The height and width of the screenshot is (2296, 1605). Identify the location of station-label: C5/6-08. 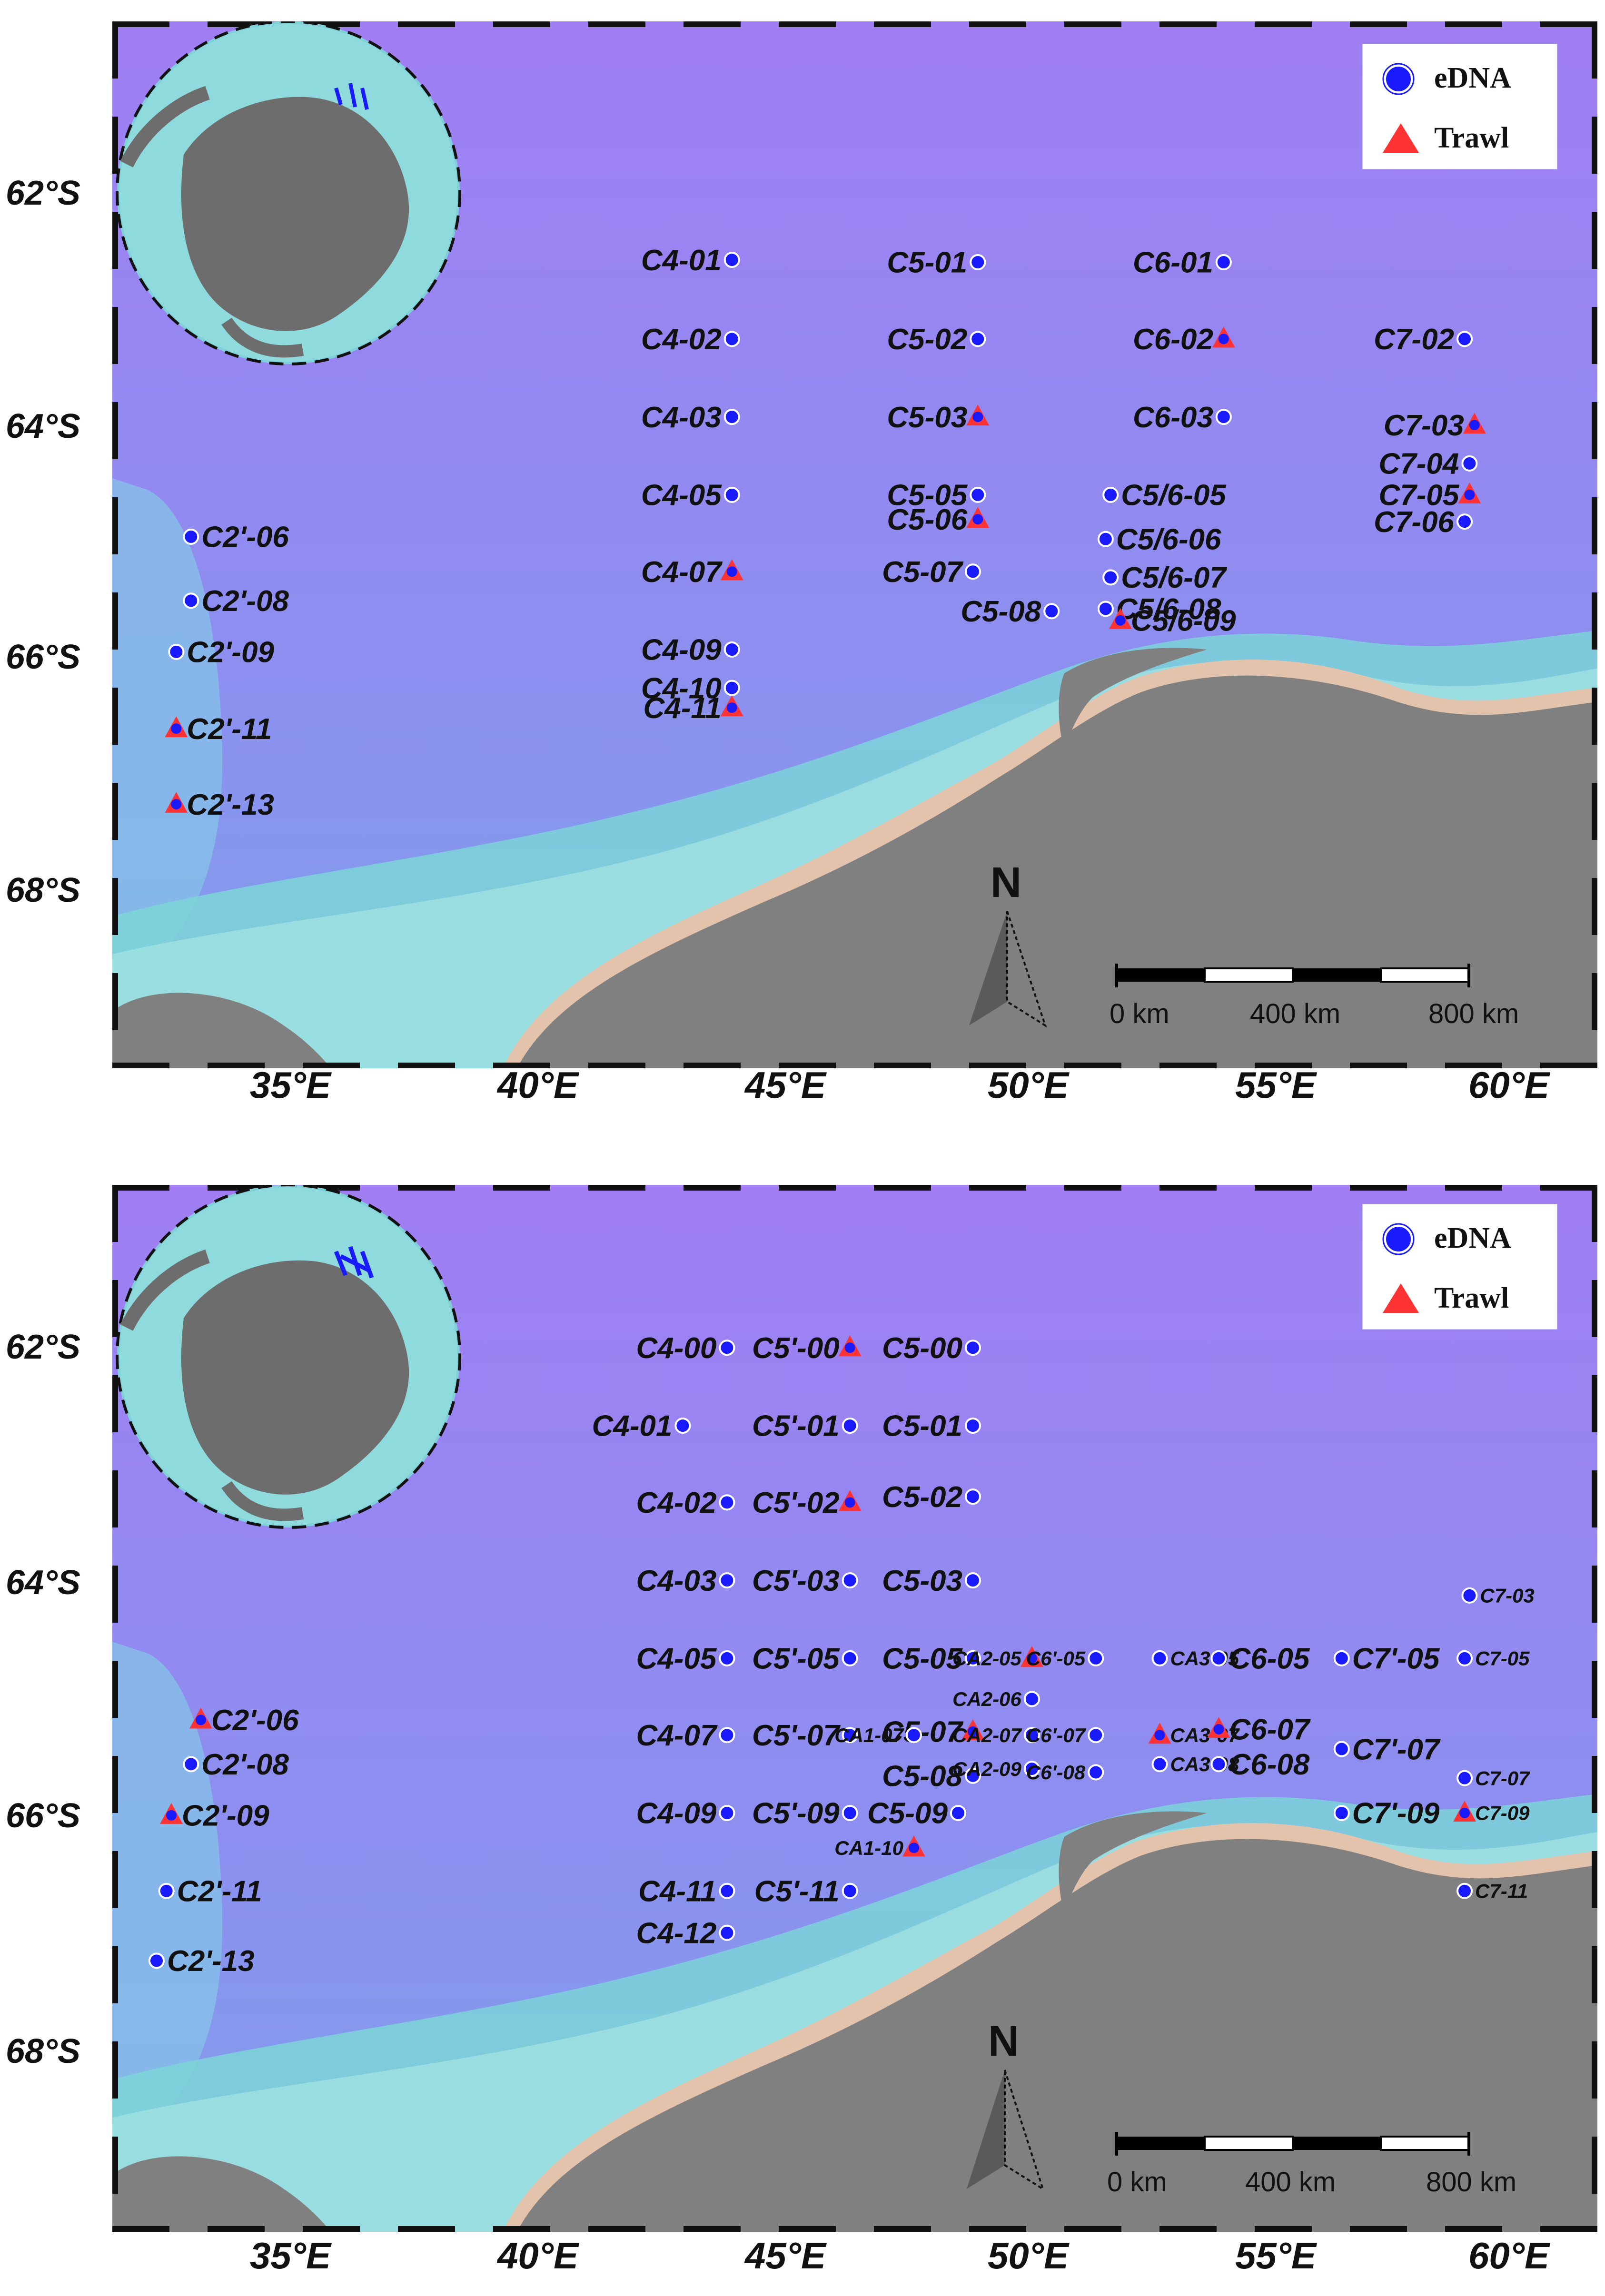
(1168, 610).